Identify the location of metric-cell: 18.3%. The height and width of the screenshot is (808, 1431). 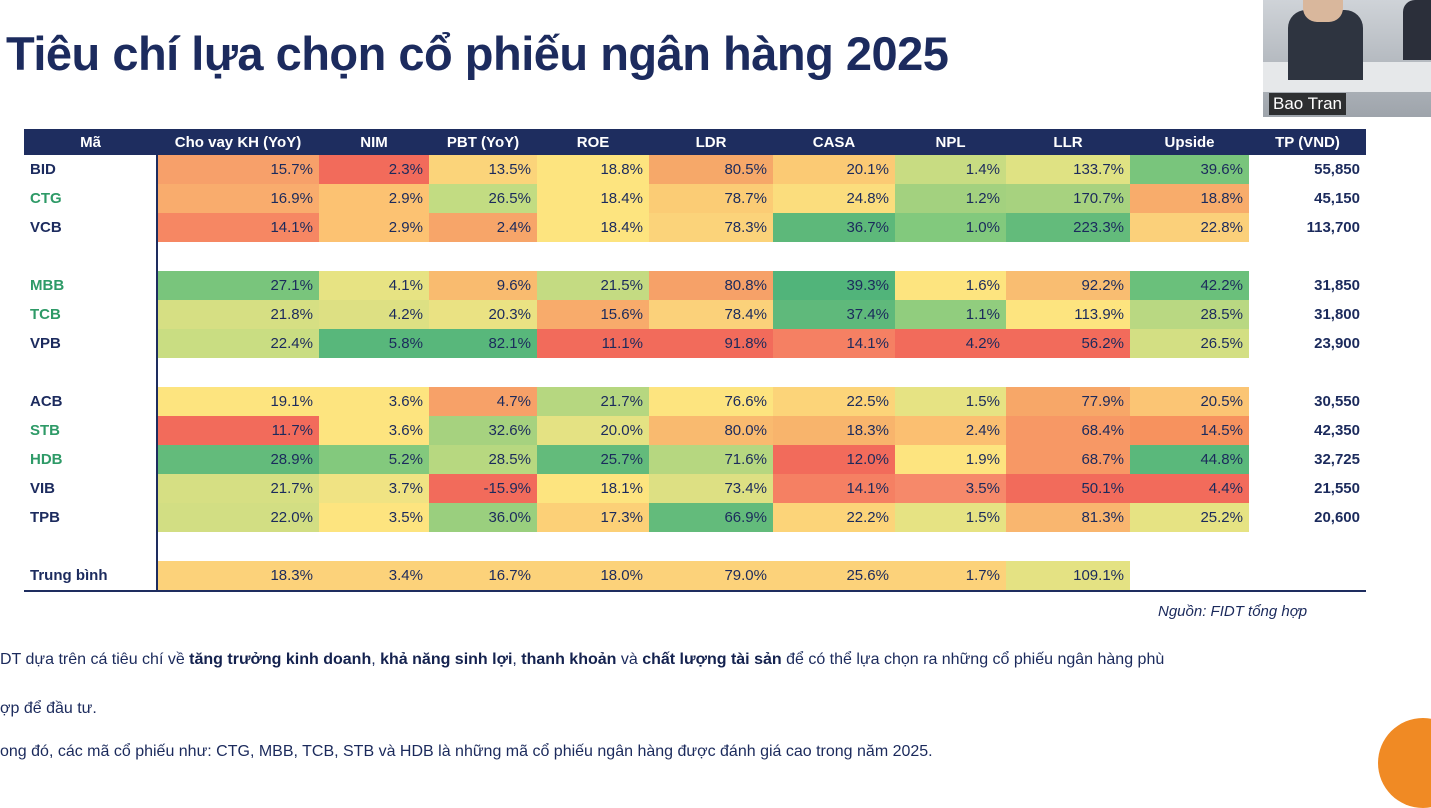
(834, 430).